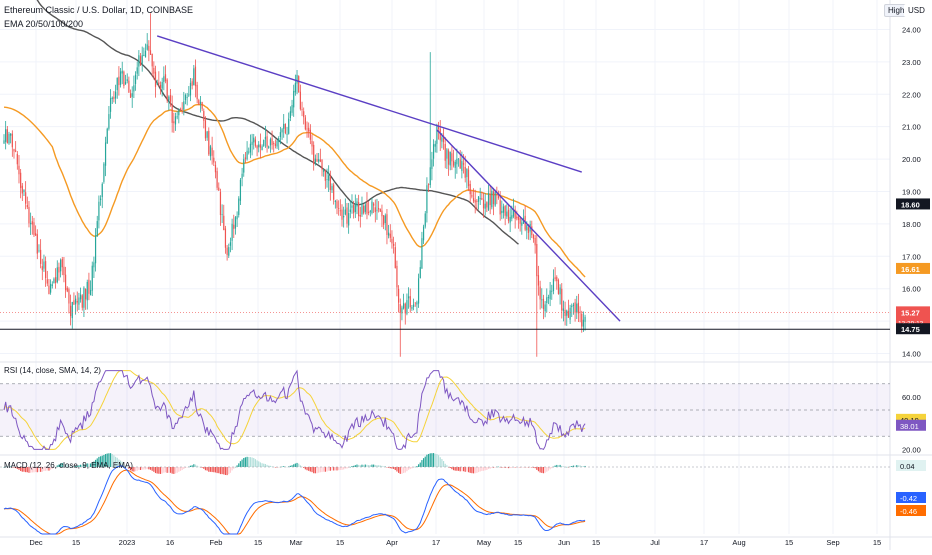 Image resolution: width=932 pixels, height=555 pixels. What do you see at coordinates (896, 10) in the screenshot?
I see `scale-mode-button: High` at bounding box center [896, 10].